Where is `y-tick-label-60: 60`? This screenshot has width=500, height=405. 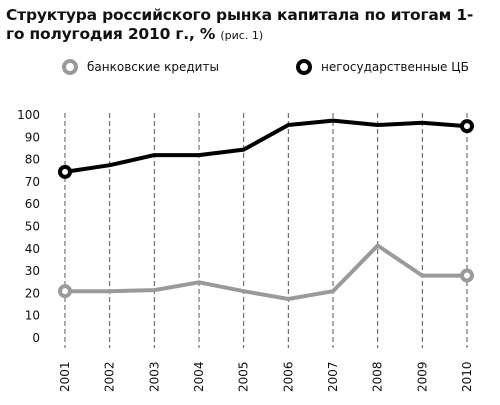
y-tick-label-60: 60 is located at coordinates (32, 204).